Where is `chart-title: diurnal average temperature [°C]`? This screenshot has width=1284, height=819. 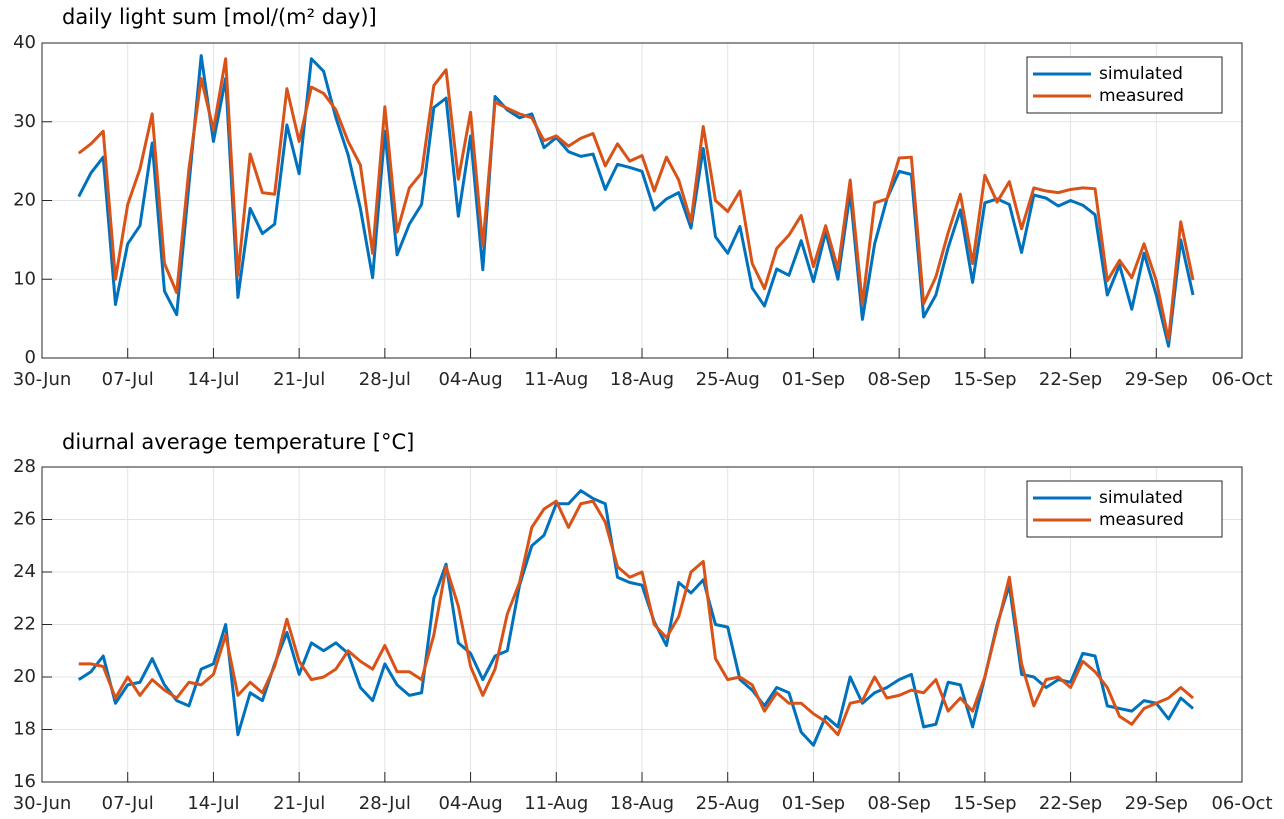
chart-title: diurnal average temperature [°C] is located at coordinates (238, 442).